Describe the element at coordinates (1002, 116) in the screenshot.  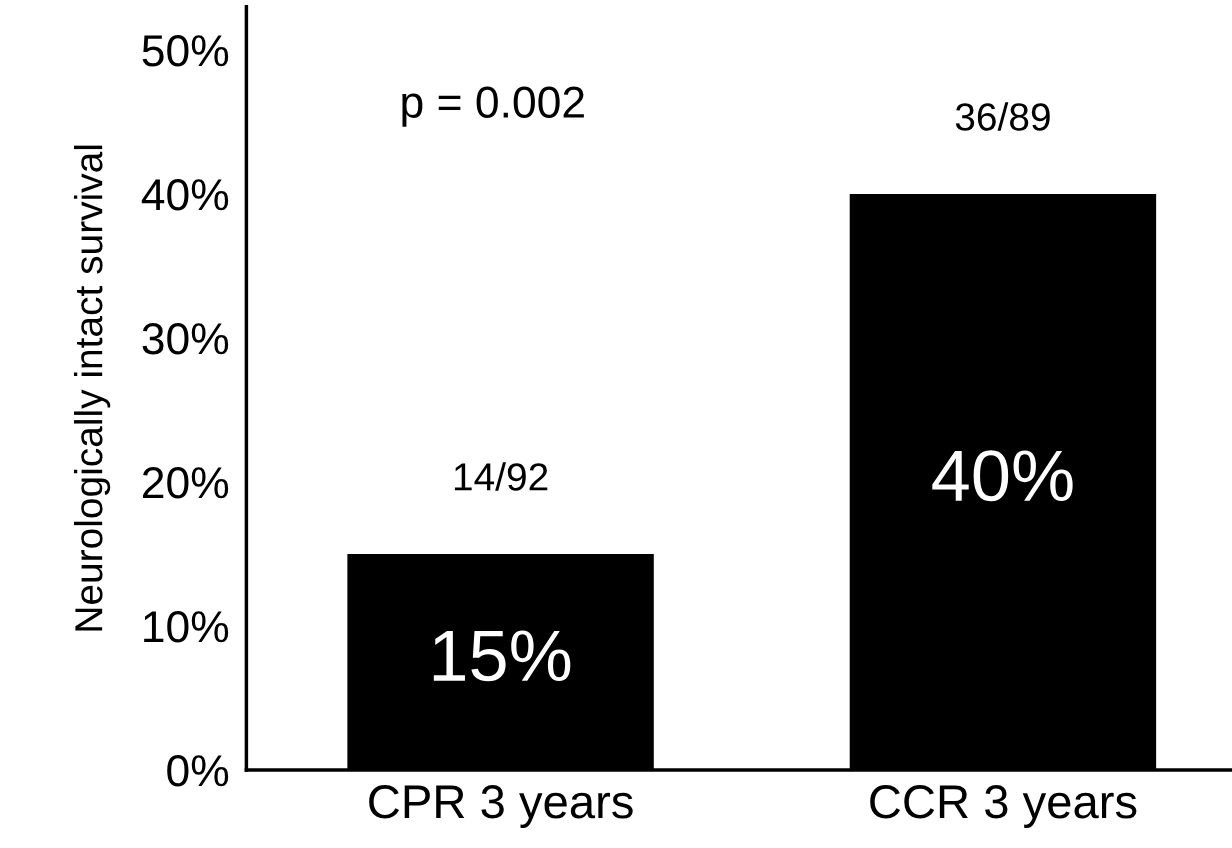
I see `annotation: 36/89` at that location.